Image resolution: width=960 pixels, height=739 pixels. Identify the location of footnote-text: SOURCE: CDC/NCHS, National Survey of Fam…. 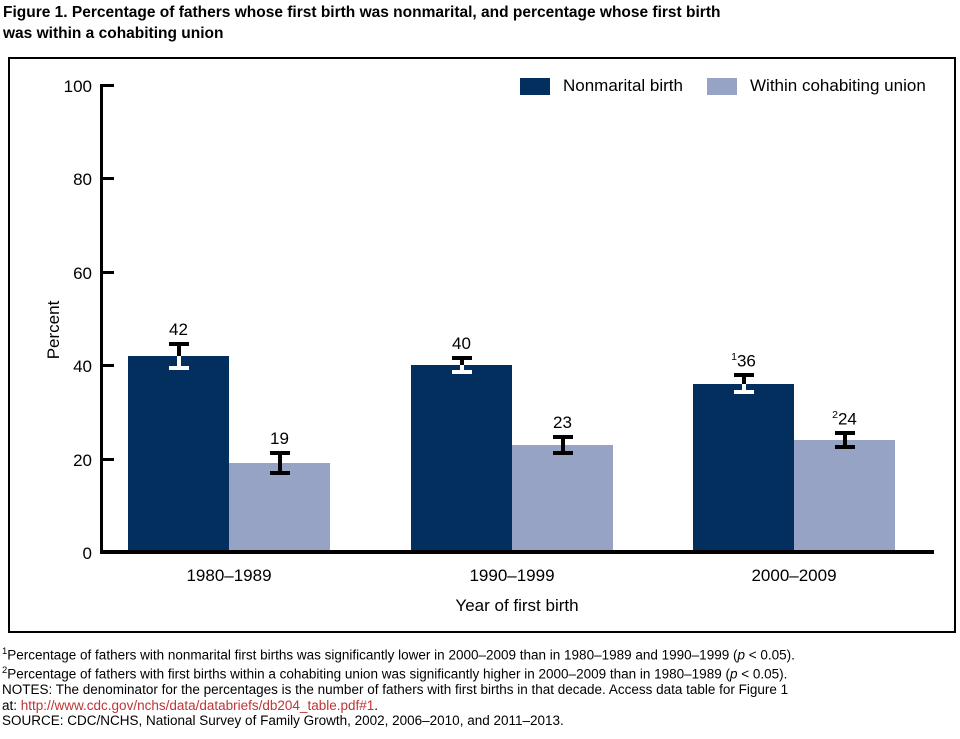
(283, 721).